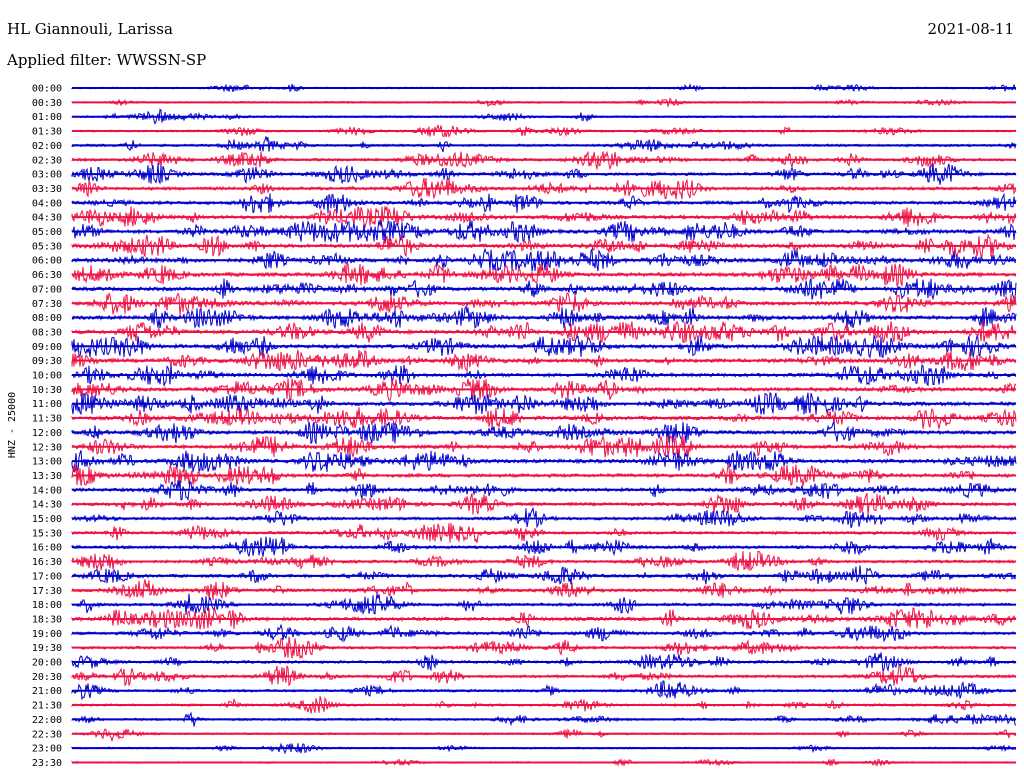  Describe the element at coordinates (47, 519) in the screenshot. I see `row-time-label: 15:00` at that location.